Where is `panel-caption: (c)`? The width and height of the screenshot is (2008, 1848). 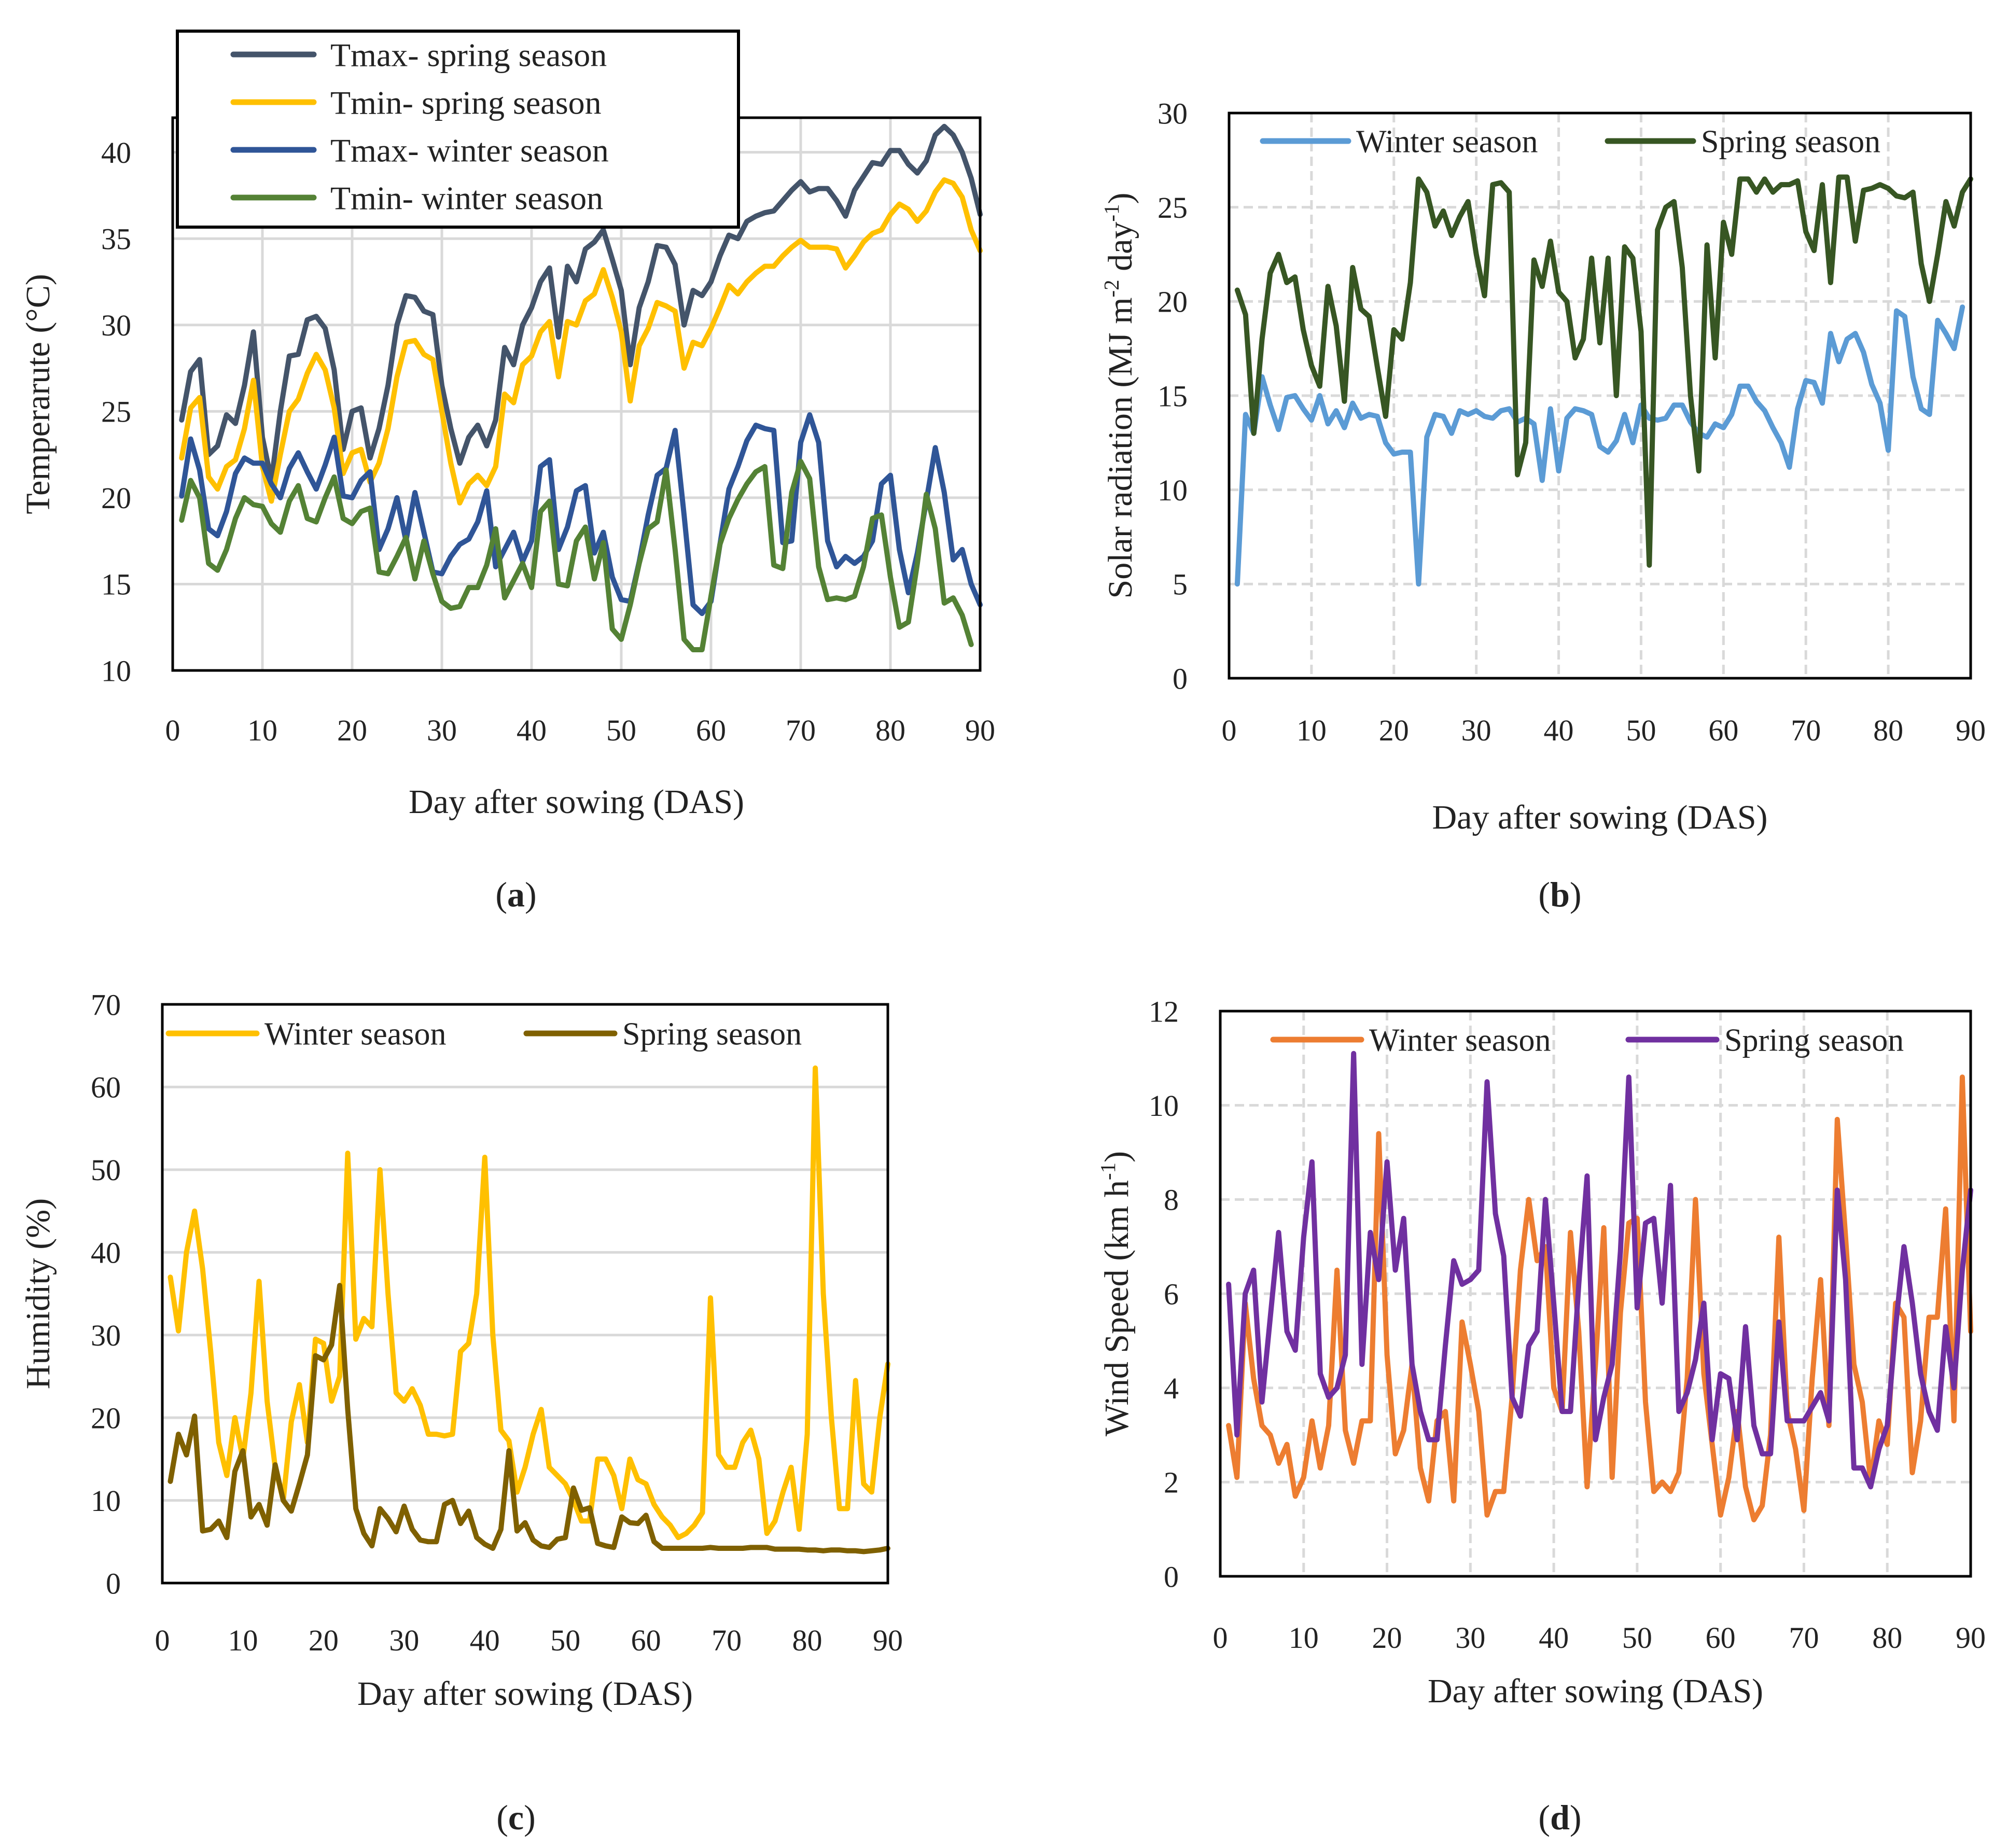
panel-caption: (c) is located at coordinates (516, 1817).